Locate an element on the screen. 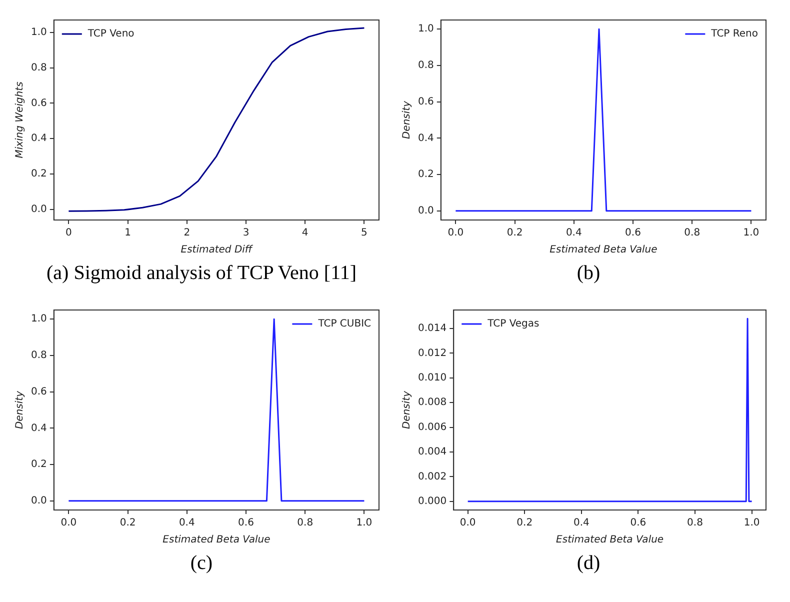 The image size is (790, 602). y-tick-label: 0.012 is located at coordinates (432, 353).